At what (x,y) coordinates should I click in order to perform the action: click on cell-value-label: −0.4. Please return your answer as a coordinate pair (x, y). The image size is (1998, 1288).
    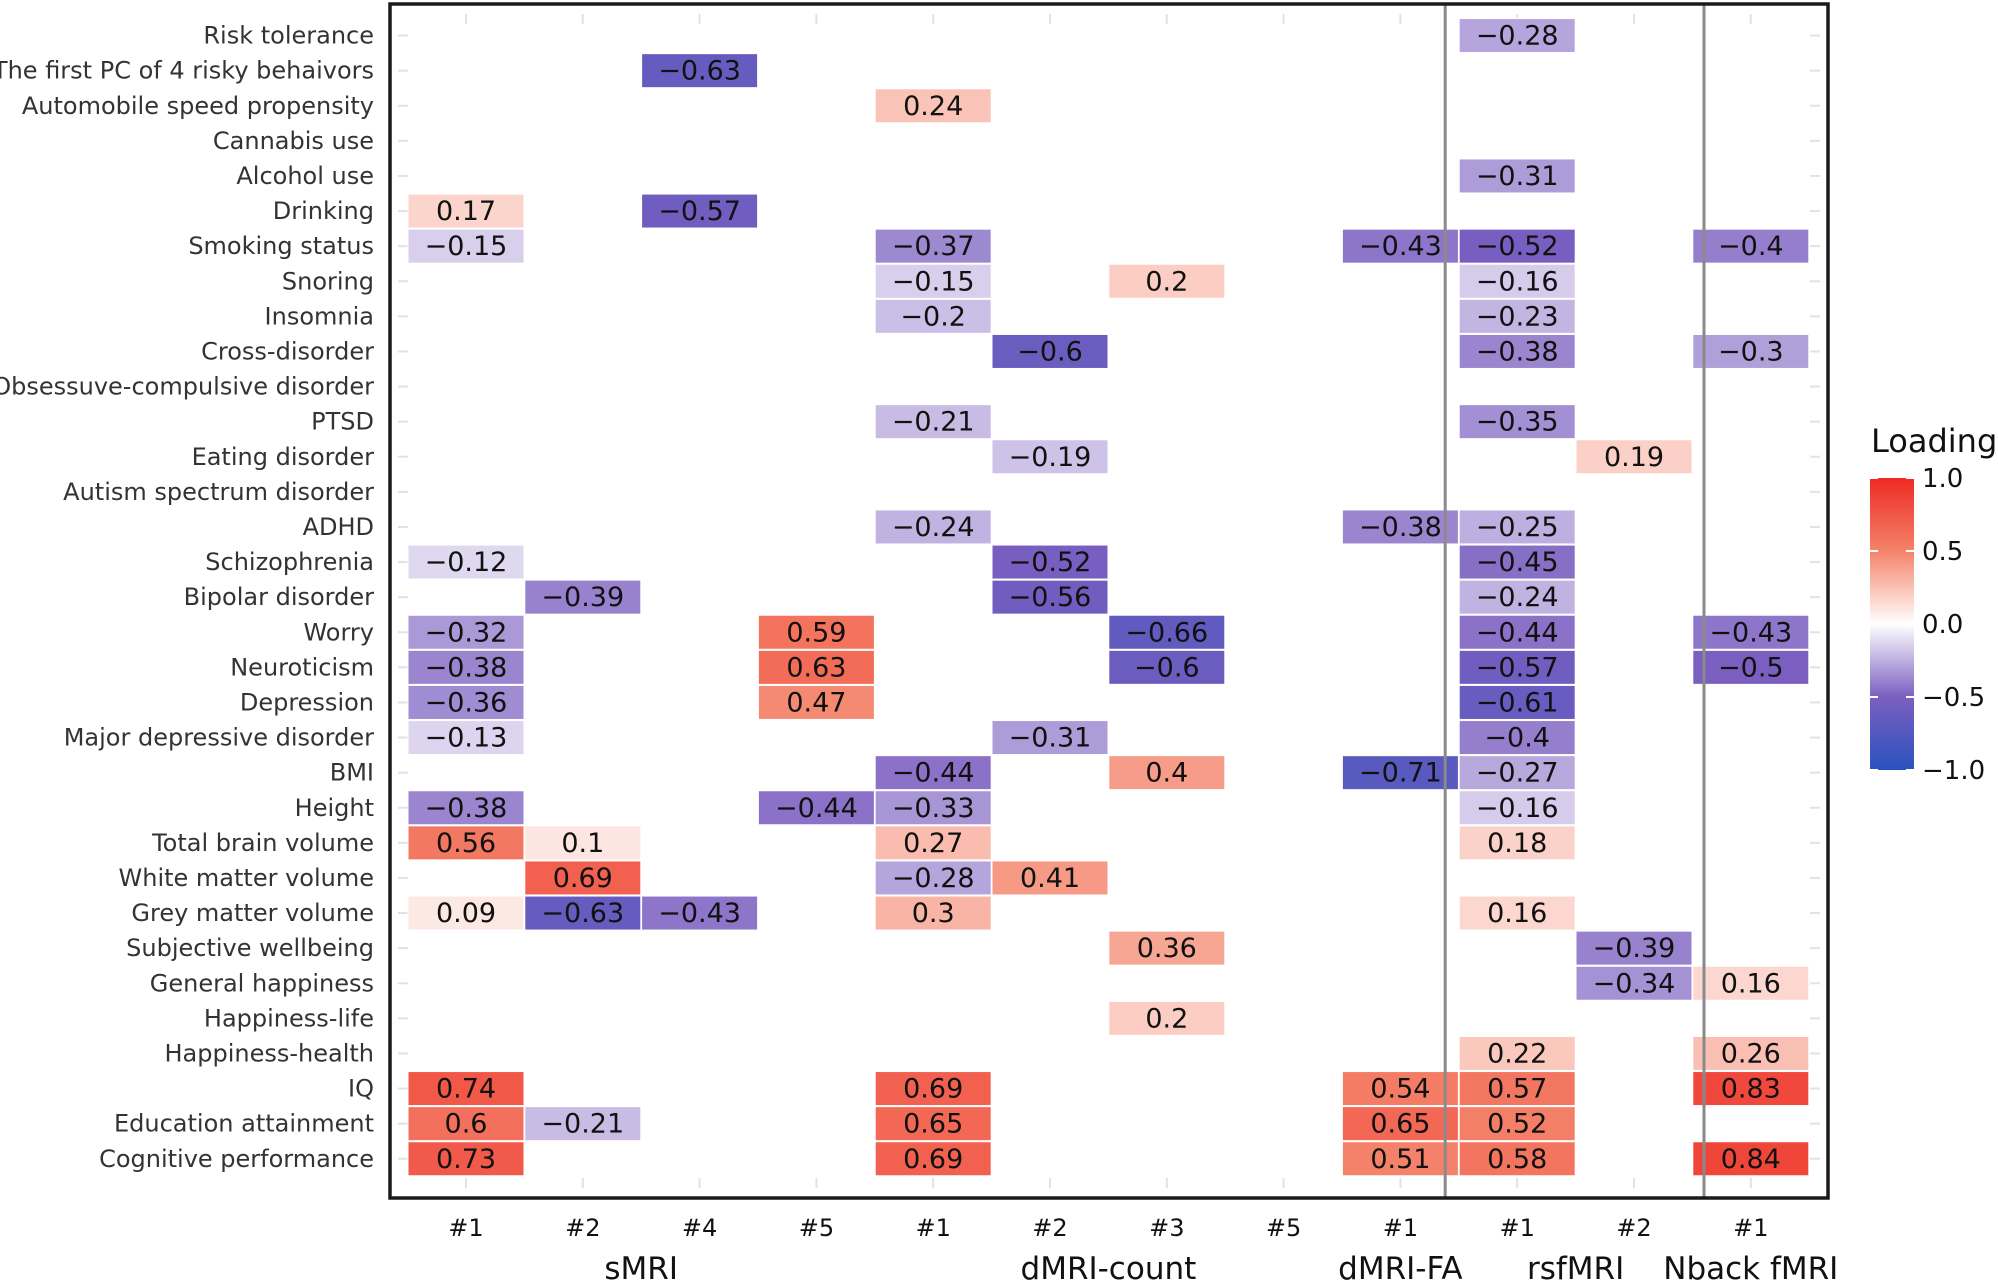
    Looking at the image, I should click on (1517, 738).